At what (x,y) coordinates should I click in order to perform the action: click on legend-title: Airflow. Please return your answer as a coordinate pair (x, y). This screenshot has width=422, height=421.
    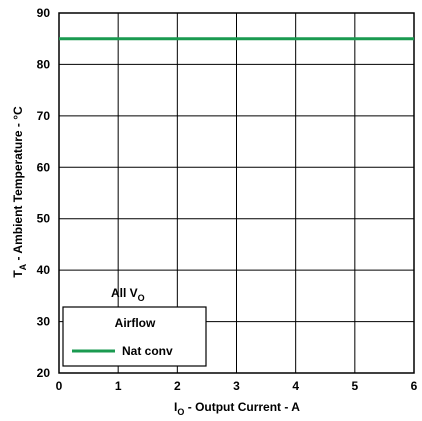
    Looking at the image, I should click on (135, 323).